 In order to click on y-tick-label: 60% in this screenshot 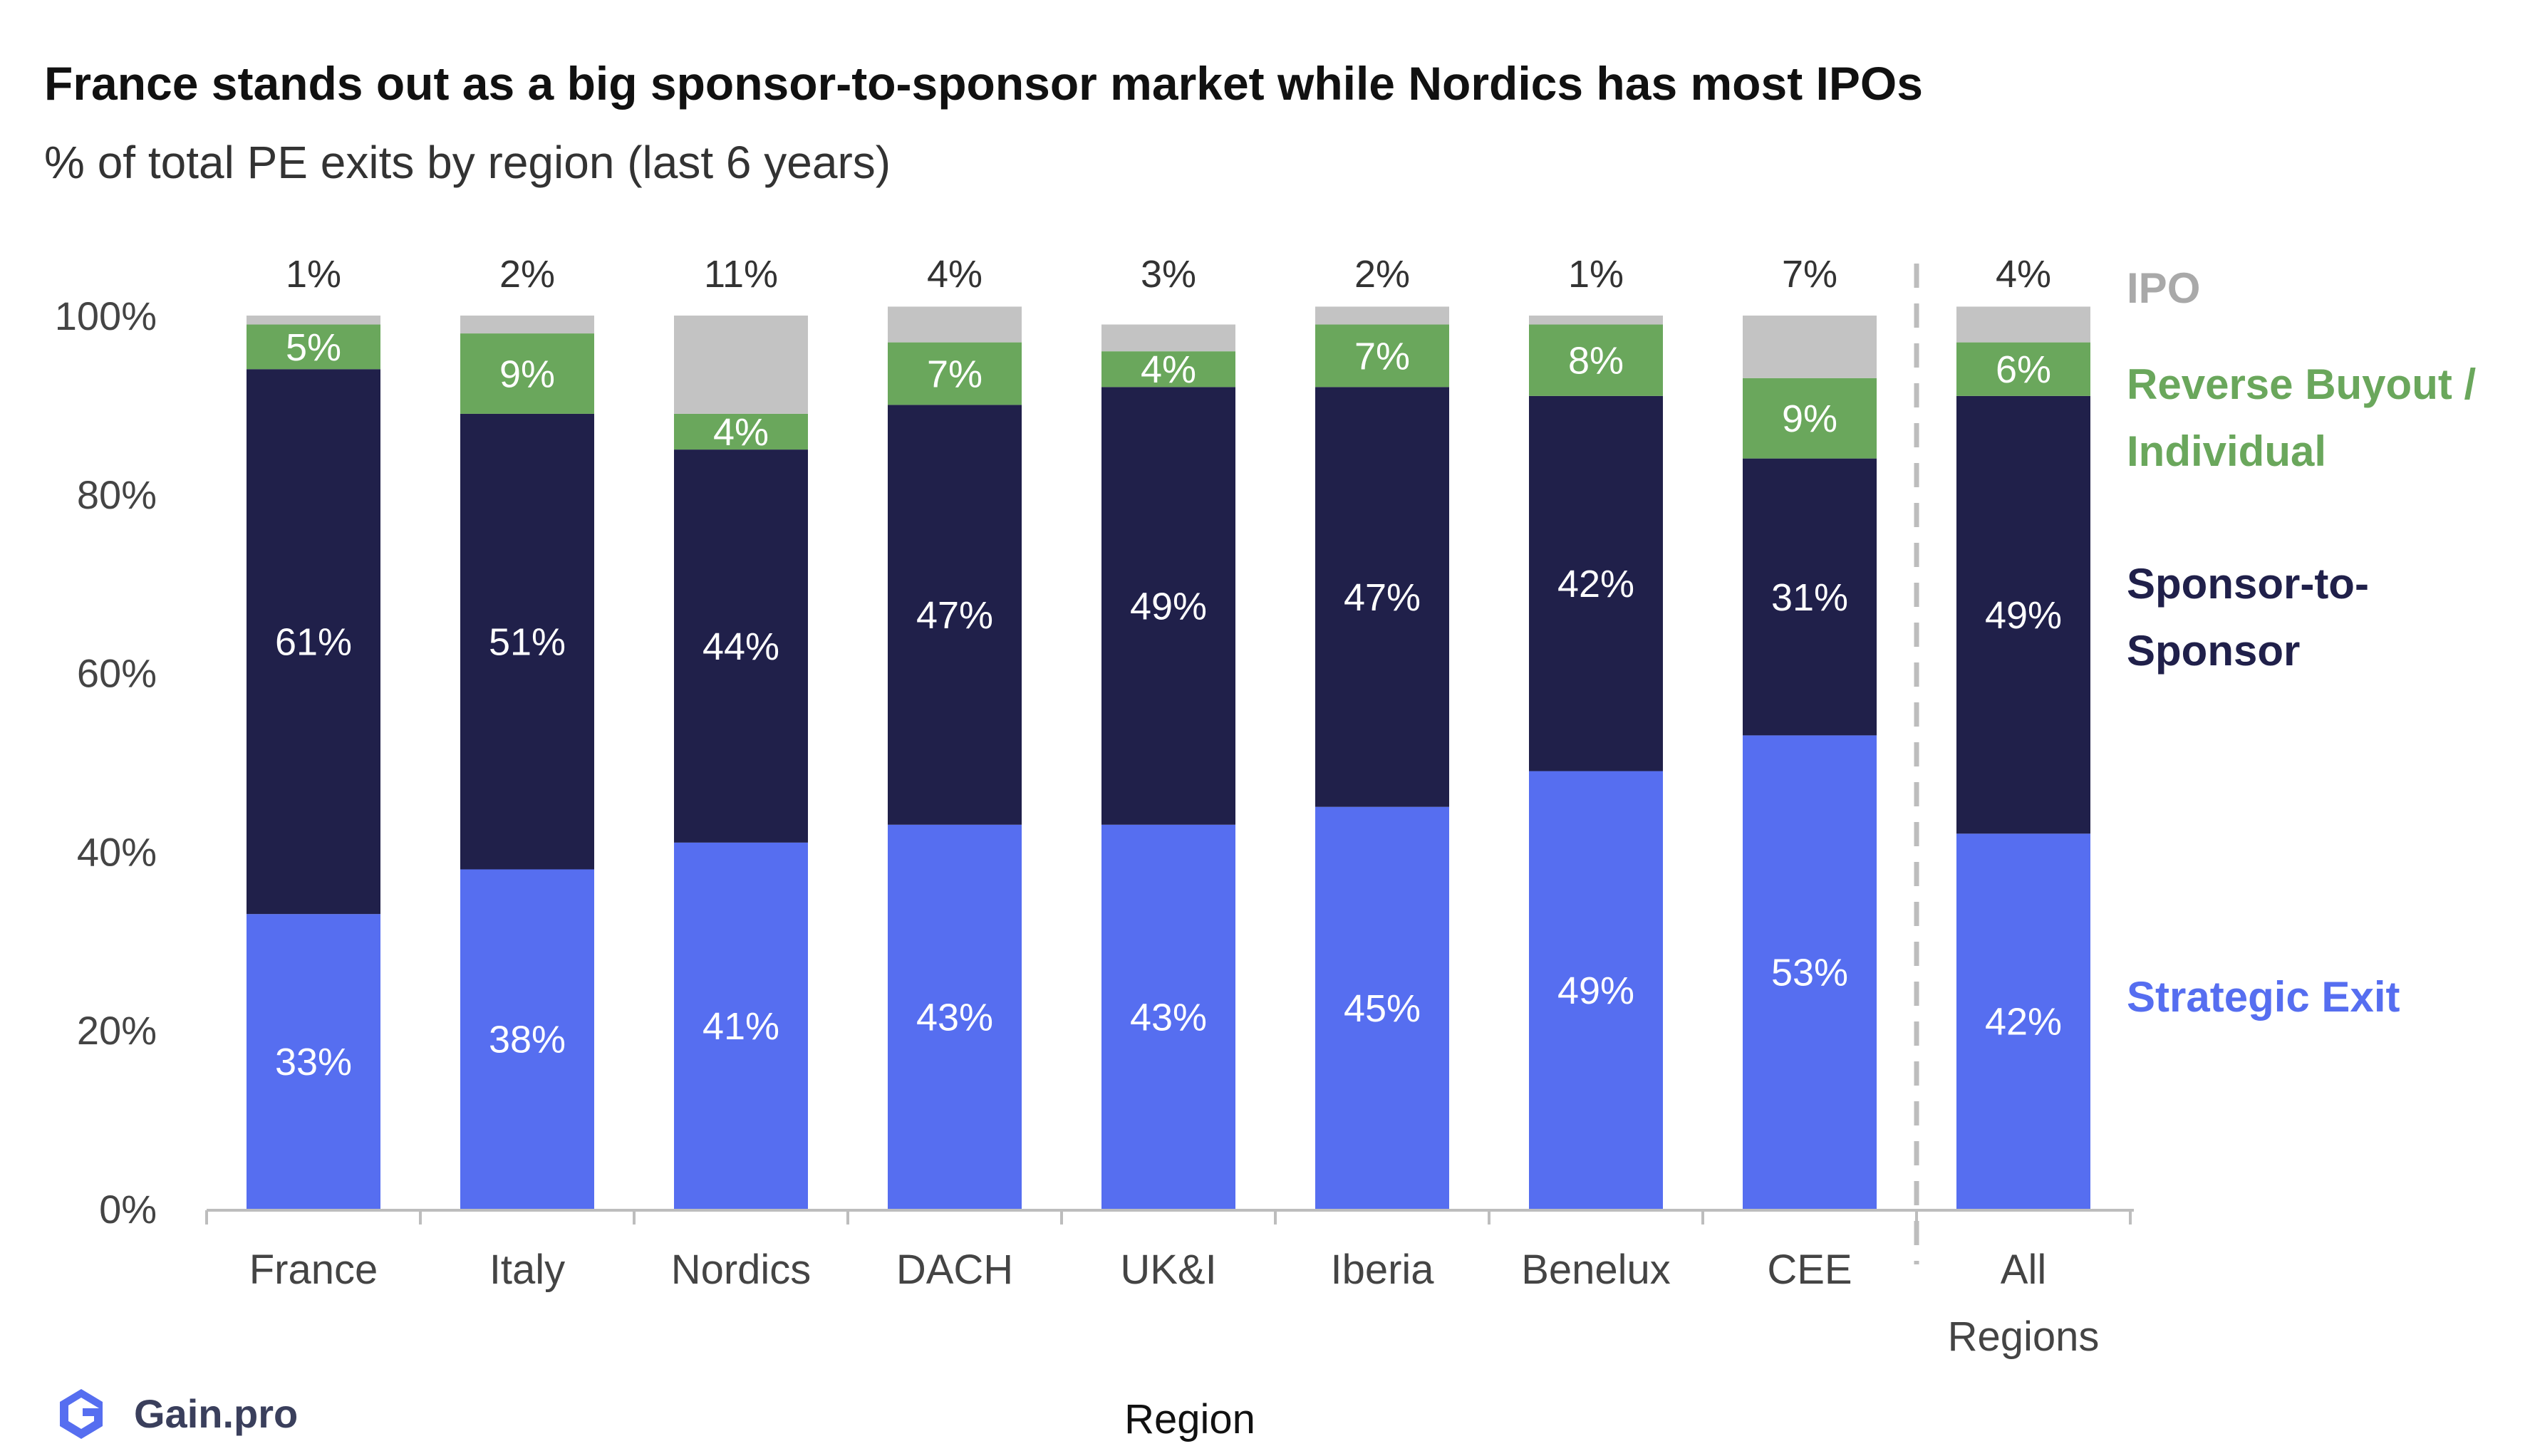, I will do `click(117, 673)`.